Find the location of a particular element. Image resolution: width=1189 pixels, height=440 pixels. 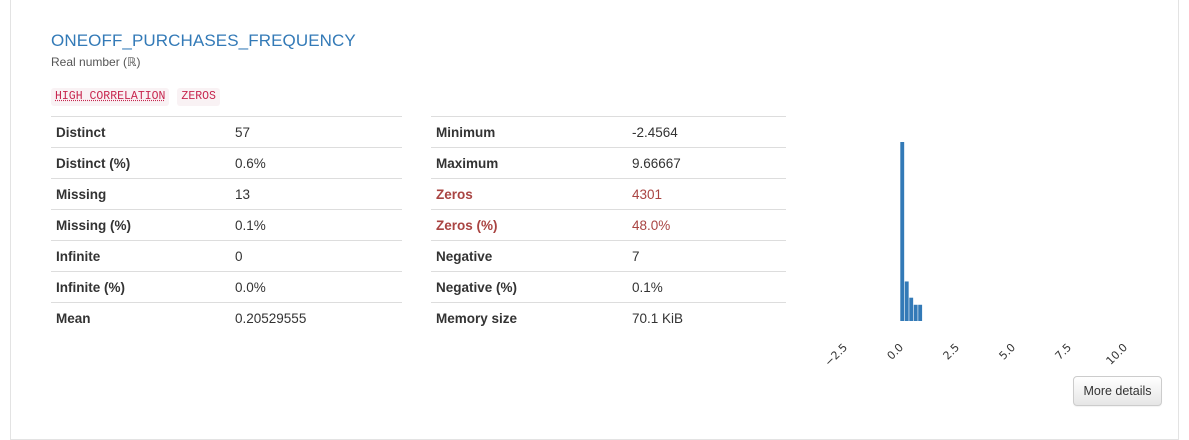

stat-value: 0 is located at coordinates (316, 256).